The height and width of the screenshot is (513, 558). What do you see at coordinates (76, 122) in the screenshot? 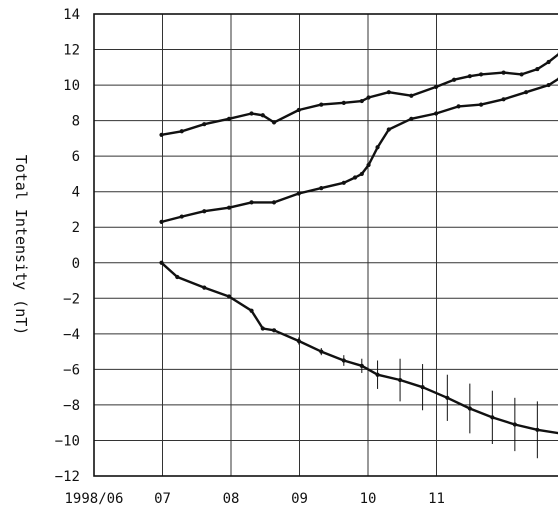
I see `y-tick-label: 8` at bounding box center [76, 122].